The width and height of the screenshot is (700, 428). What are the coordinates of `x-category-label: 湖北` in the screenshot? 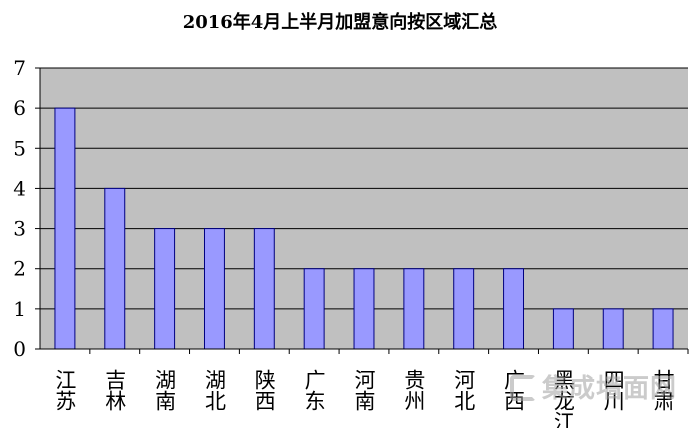 It's located at (214, 390).